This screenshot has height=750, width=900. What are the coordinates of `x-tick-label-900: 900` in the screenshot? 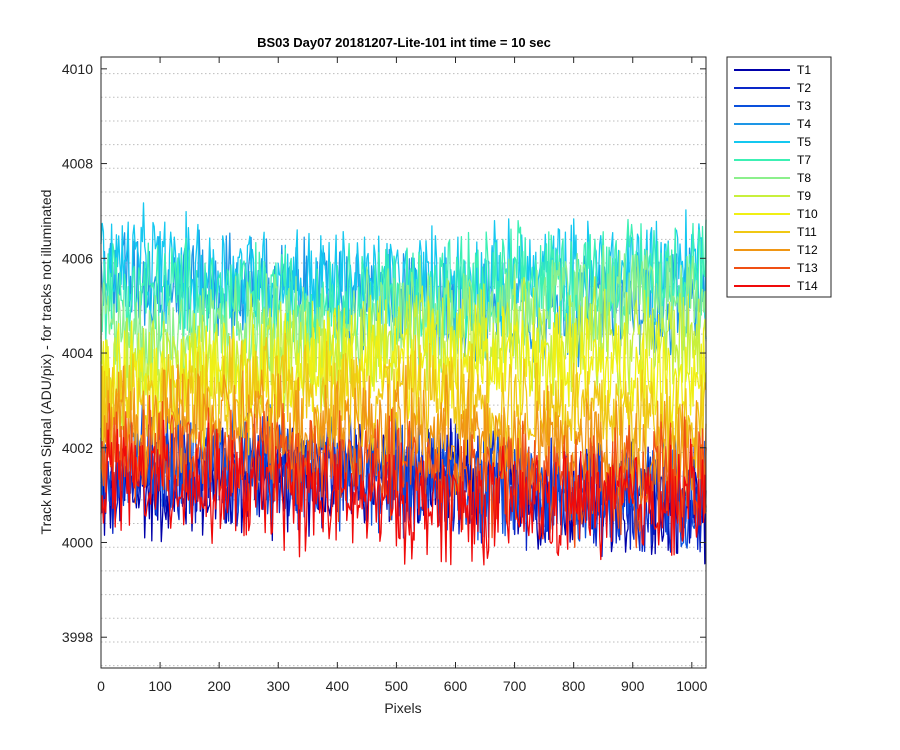 It's located at (633, 686).